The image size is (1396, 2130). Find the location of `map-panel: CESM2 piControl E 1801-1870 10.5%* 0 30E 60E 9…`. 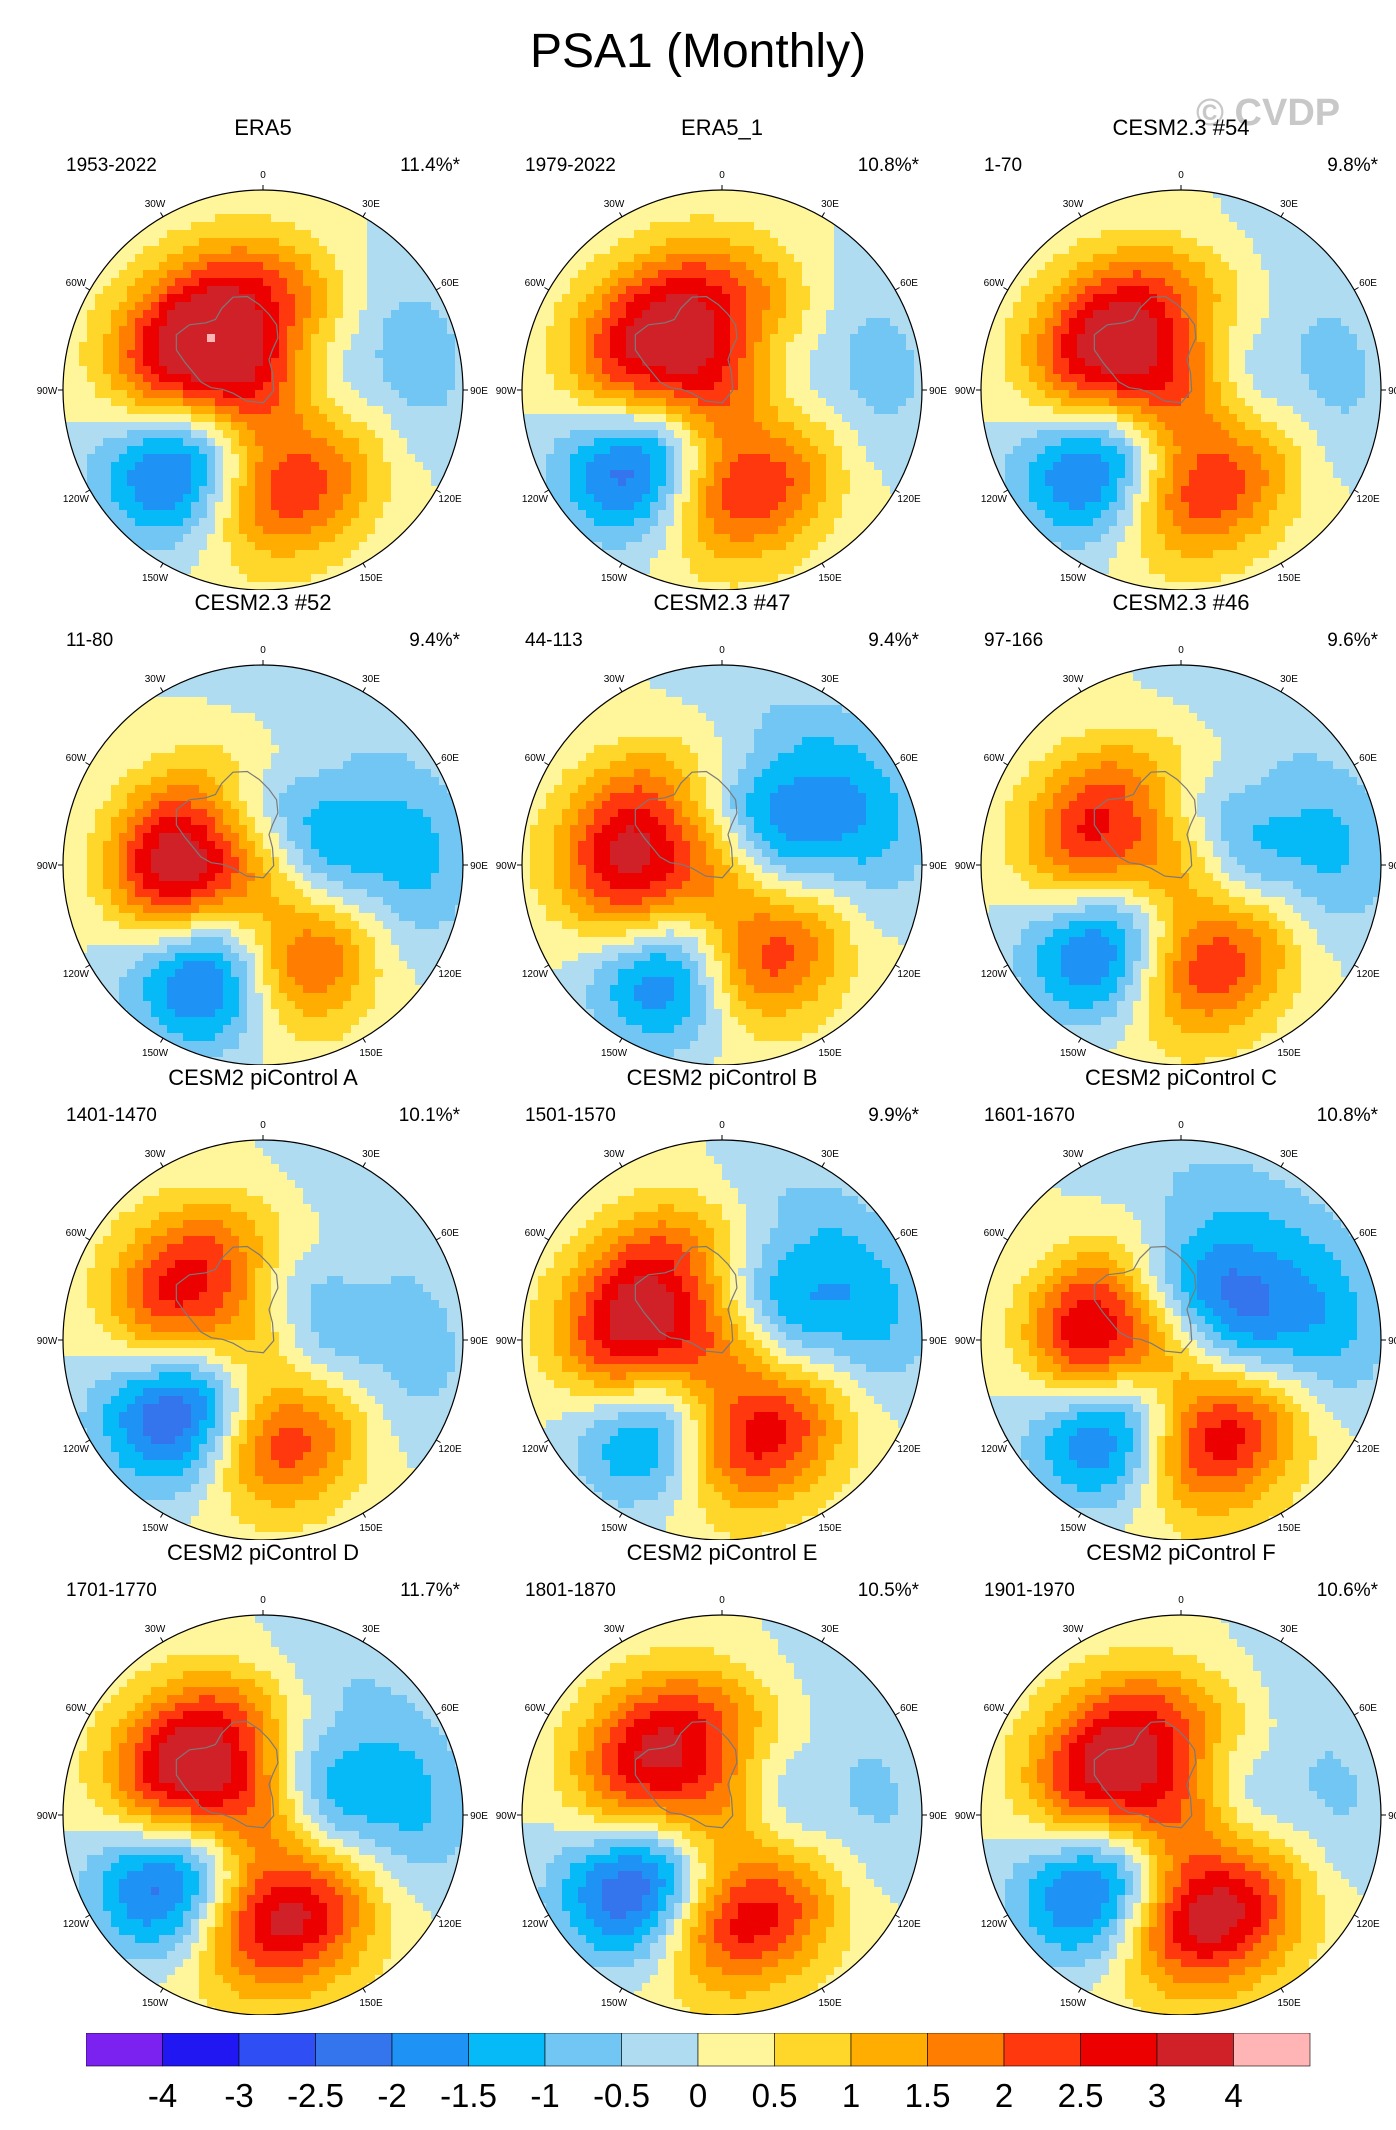

map-panel: CESM2 piControl E 1801-1870 10.5%* 0 30E 60E 9… is located at coordinates (722, 1777).